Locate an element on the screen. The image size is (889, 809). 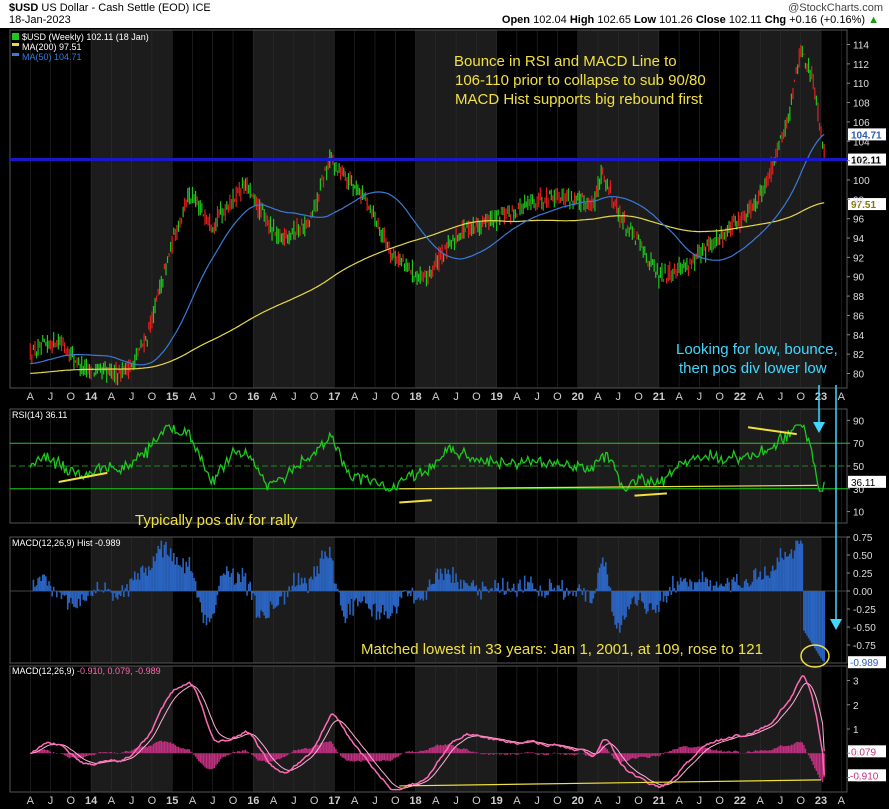
x-tick-label: 14 is located at coordinates (91, 801).